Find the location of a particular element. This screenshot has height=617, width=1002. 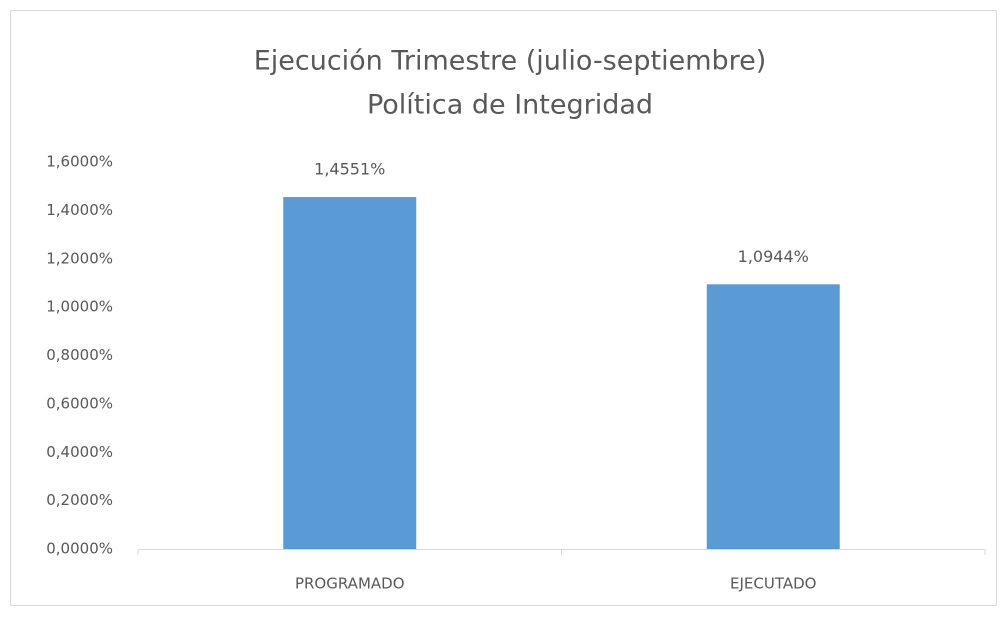

data-label: 1,4551% is located at coordinates (349, 169).